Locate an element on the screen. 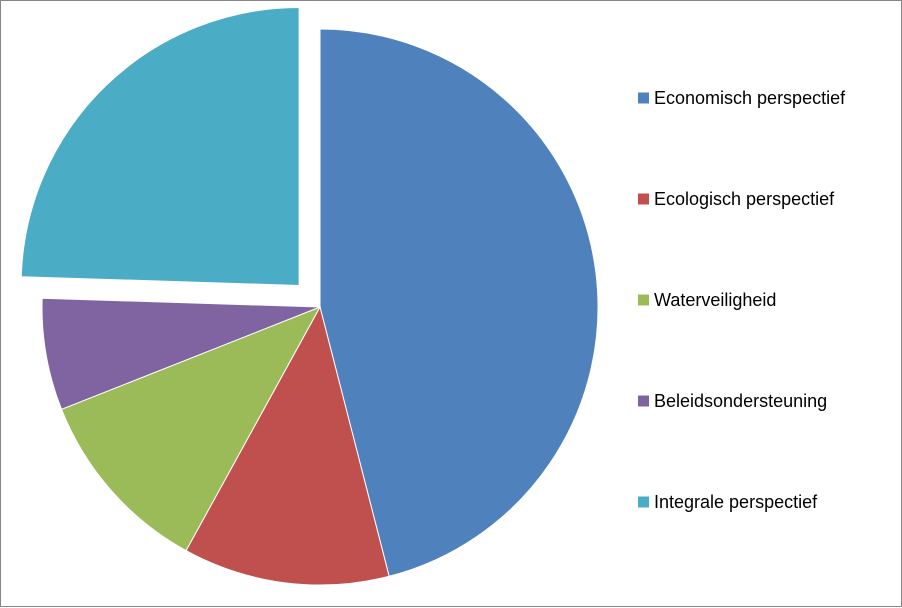 The image size is (902, 608). pie-slice-integrale-perspectief is located at coordinates (160, 146).